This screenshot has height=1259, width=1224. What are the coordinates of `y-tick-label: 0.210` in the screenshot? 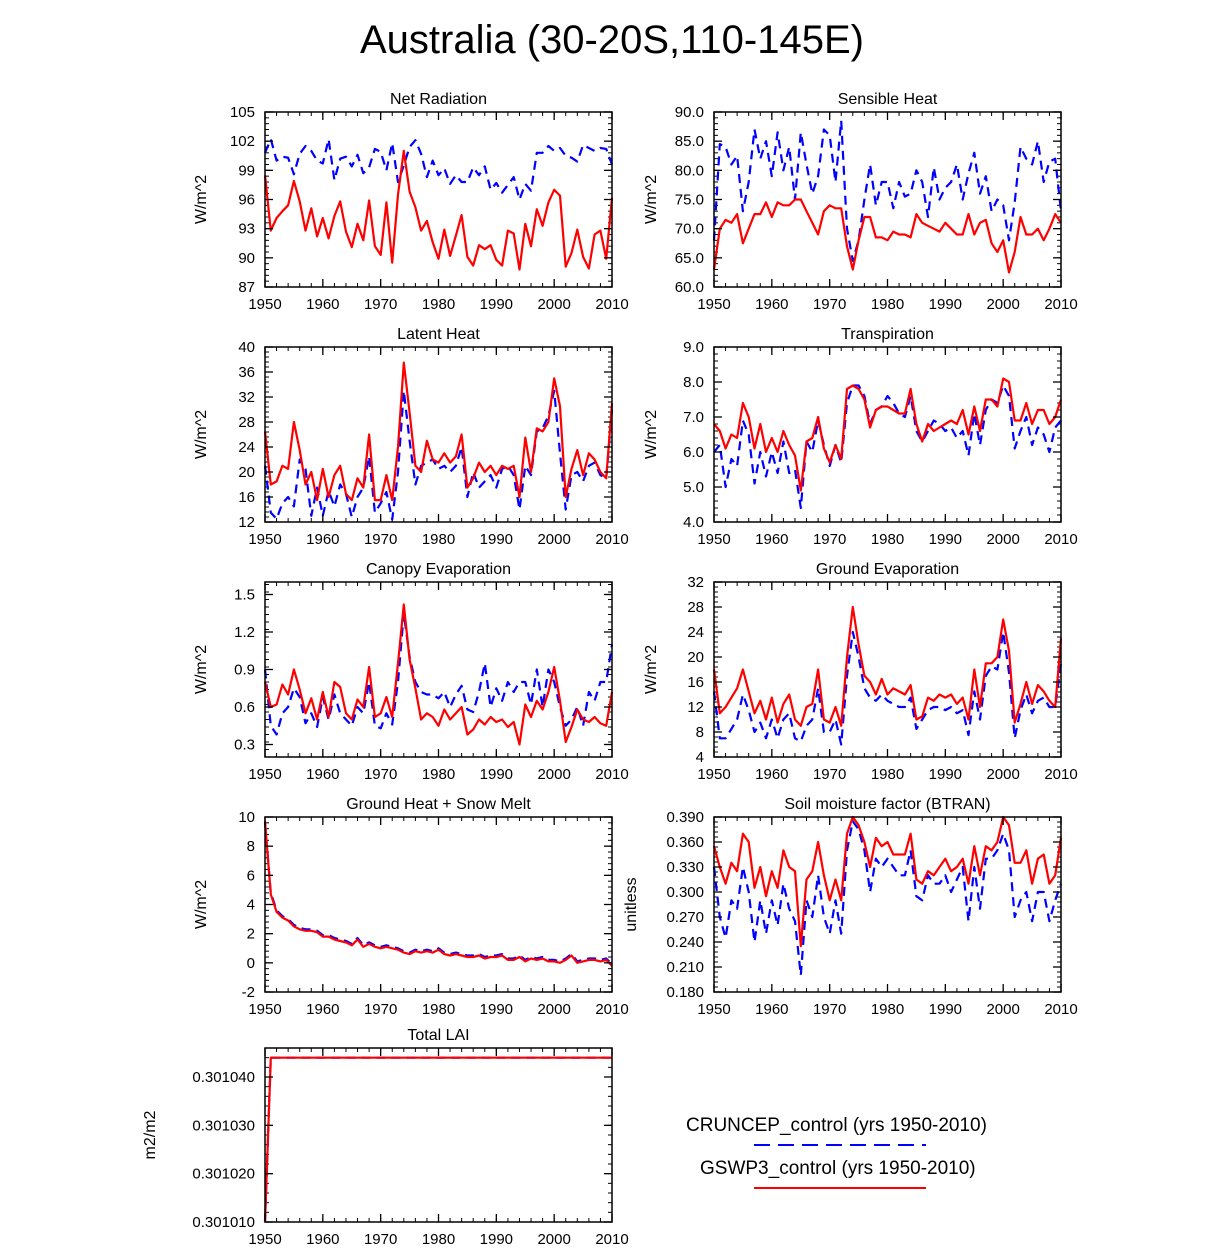 It's located at (685, 967).